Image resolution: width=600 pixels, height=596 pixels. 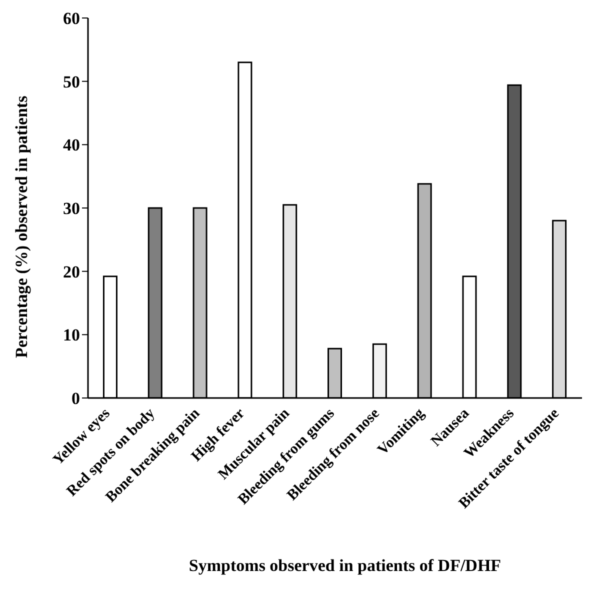 I want to click on y-tick-label: 50, so click(x=71, y=82).